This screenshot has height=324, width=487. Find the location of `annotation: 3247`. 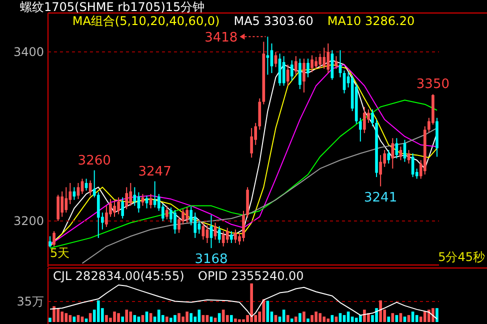

annotation: 3247 is located at coordinates (155, 172).